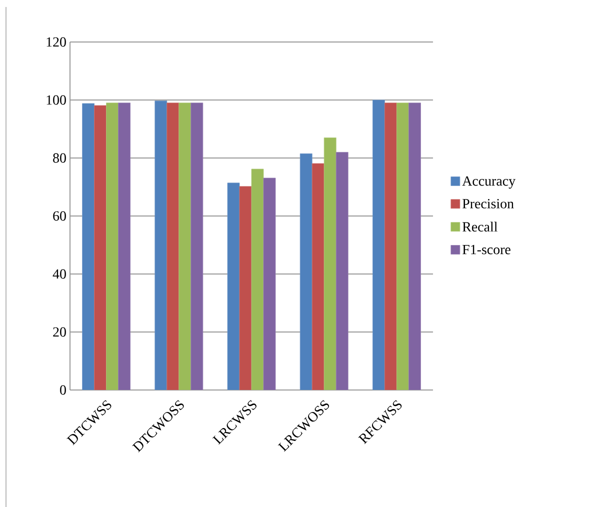  Describe the element at coordinates (56, 100) in the screenshot. I see `y-tick-label: 100` at that location.